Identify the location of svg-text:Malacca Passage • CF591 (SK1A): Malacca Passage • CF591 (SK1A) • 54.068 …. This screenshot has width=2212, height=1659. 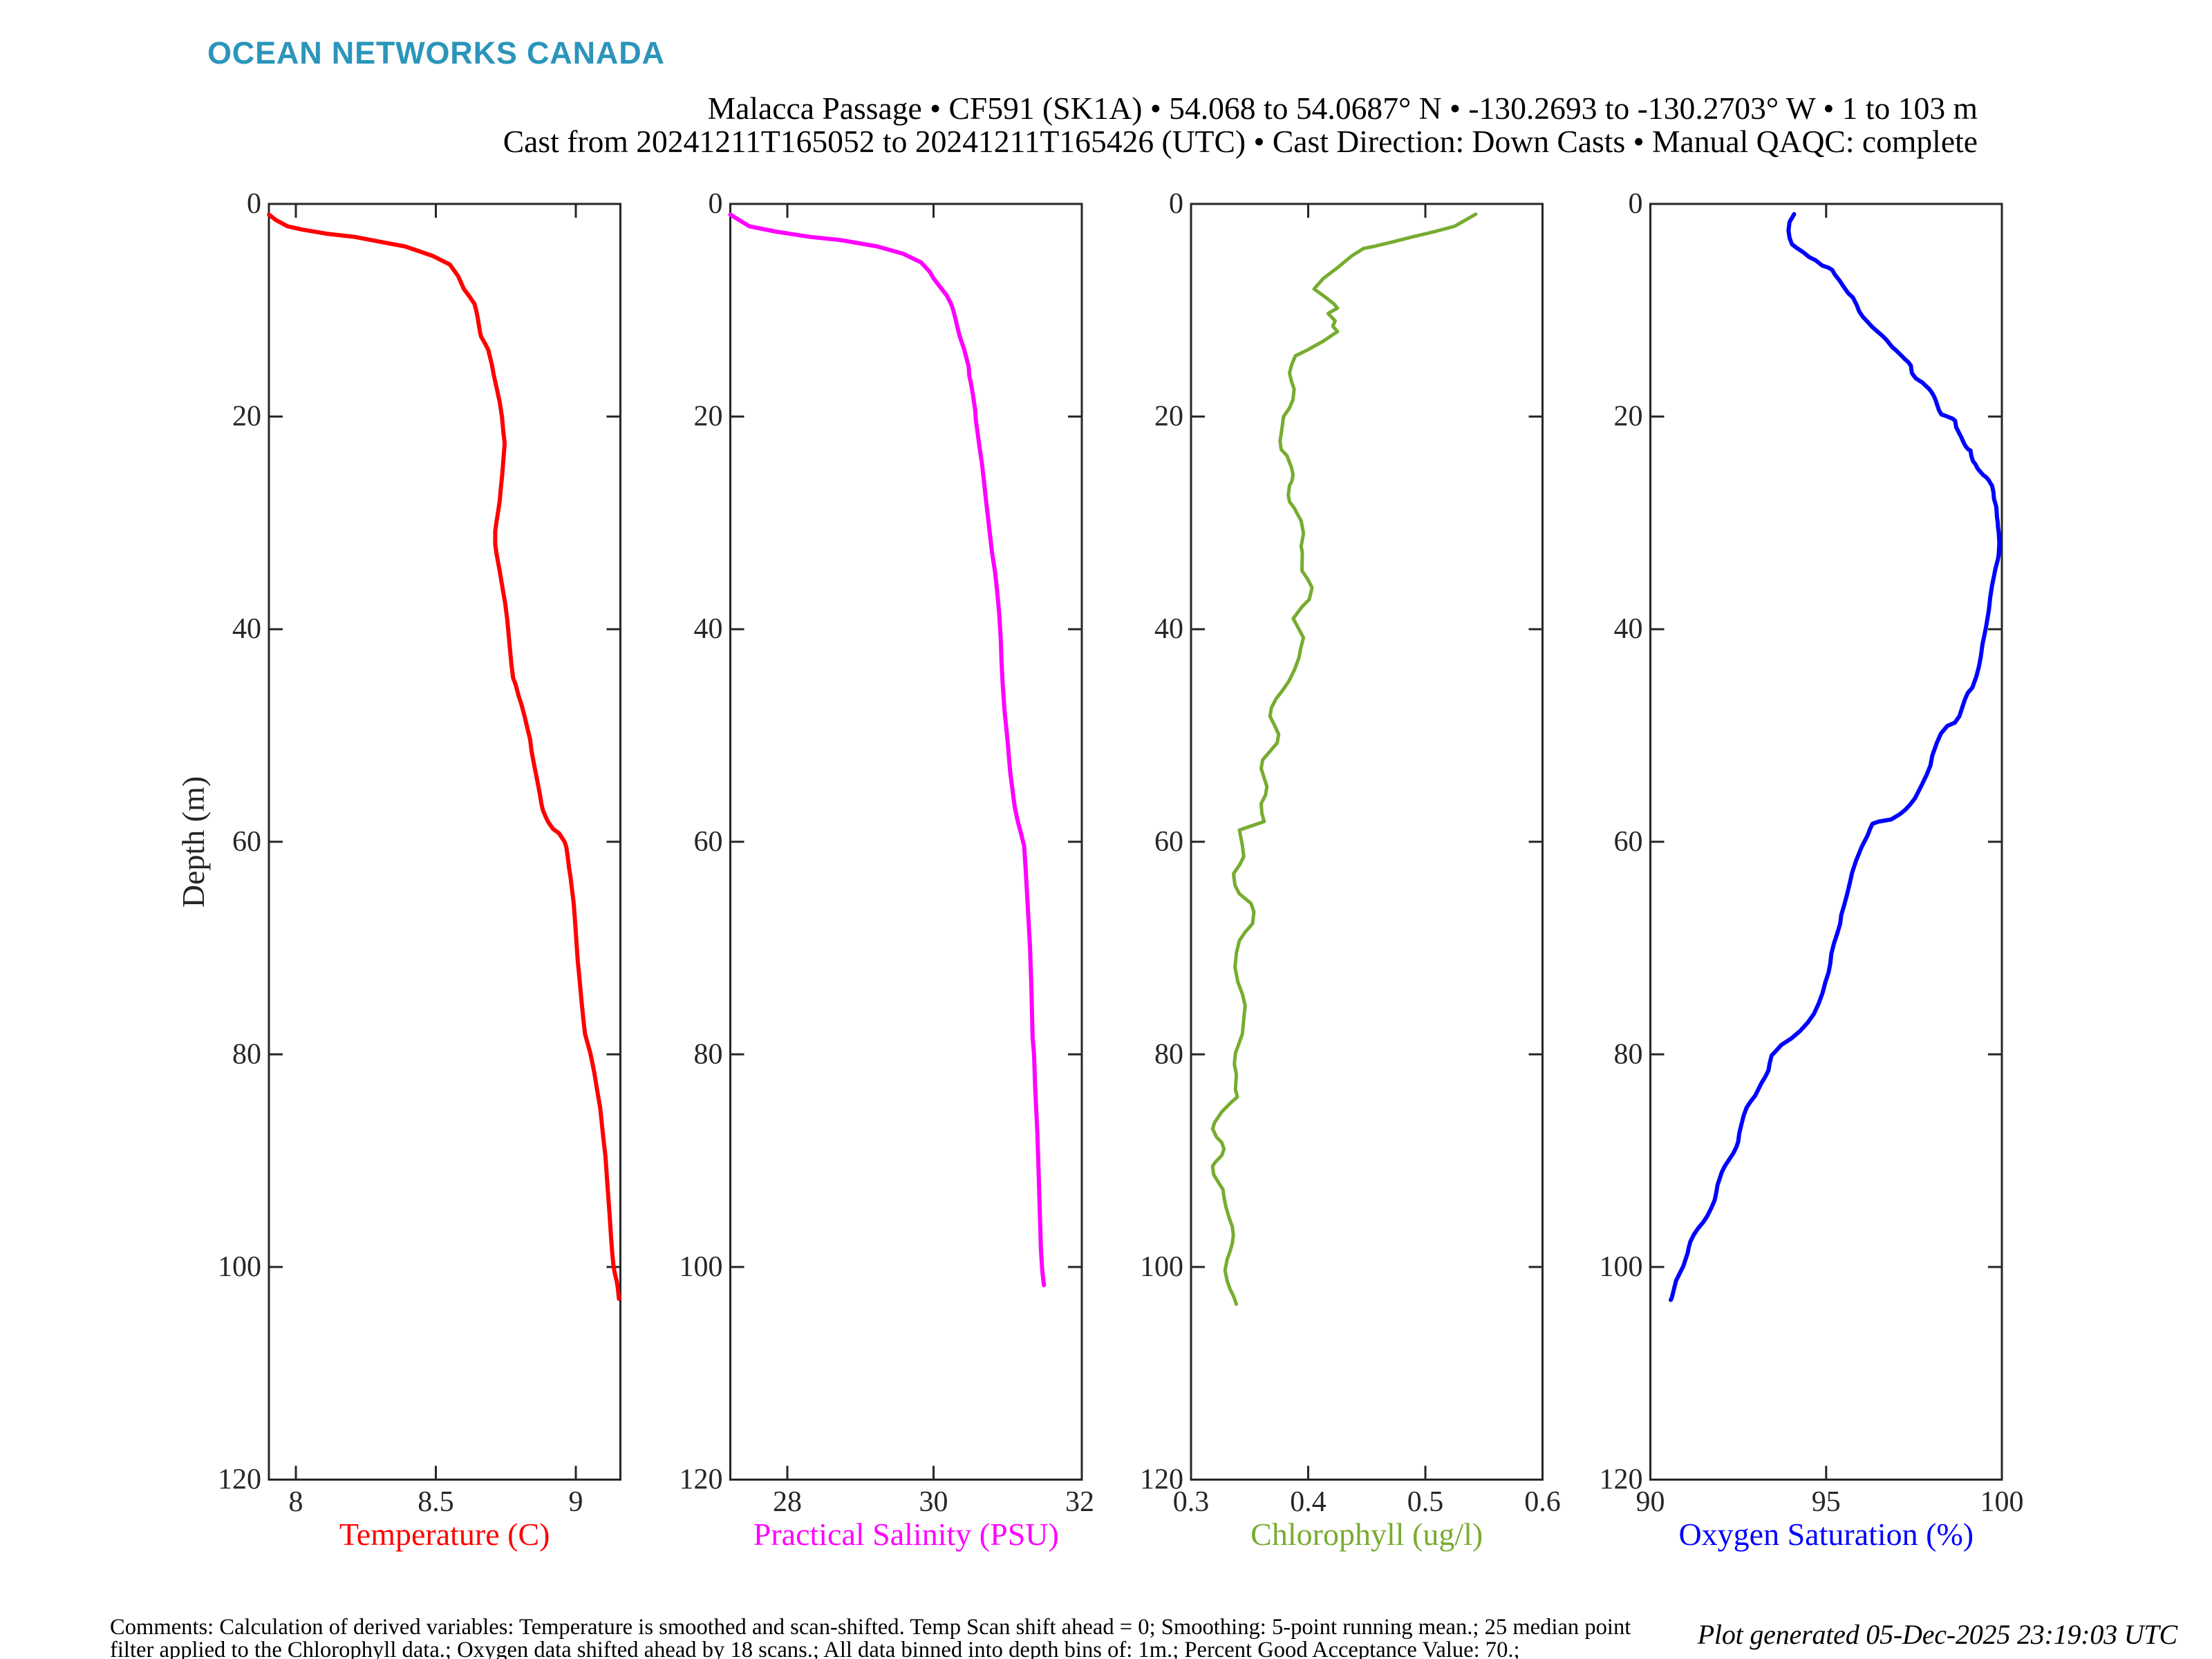
(1343, 109).